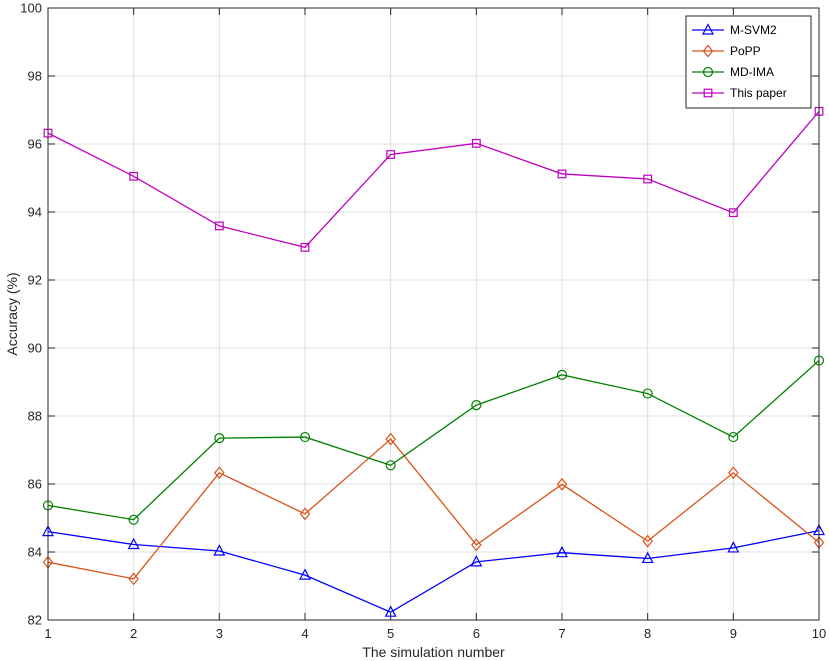 Image resolution: width=829 pixels, height=661 pixels. Describe the element at coordinates (304, 633) in the screenshot. I see `x-tick-label: 4` at that location.